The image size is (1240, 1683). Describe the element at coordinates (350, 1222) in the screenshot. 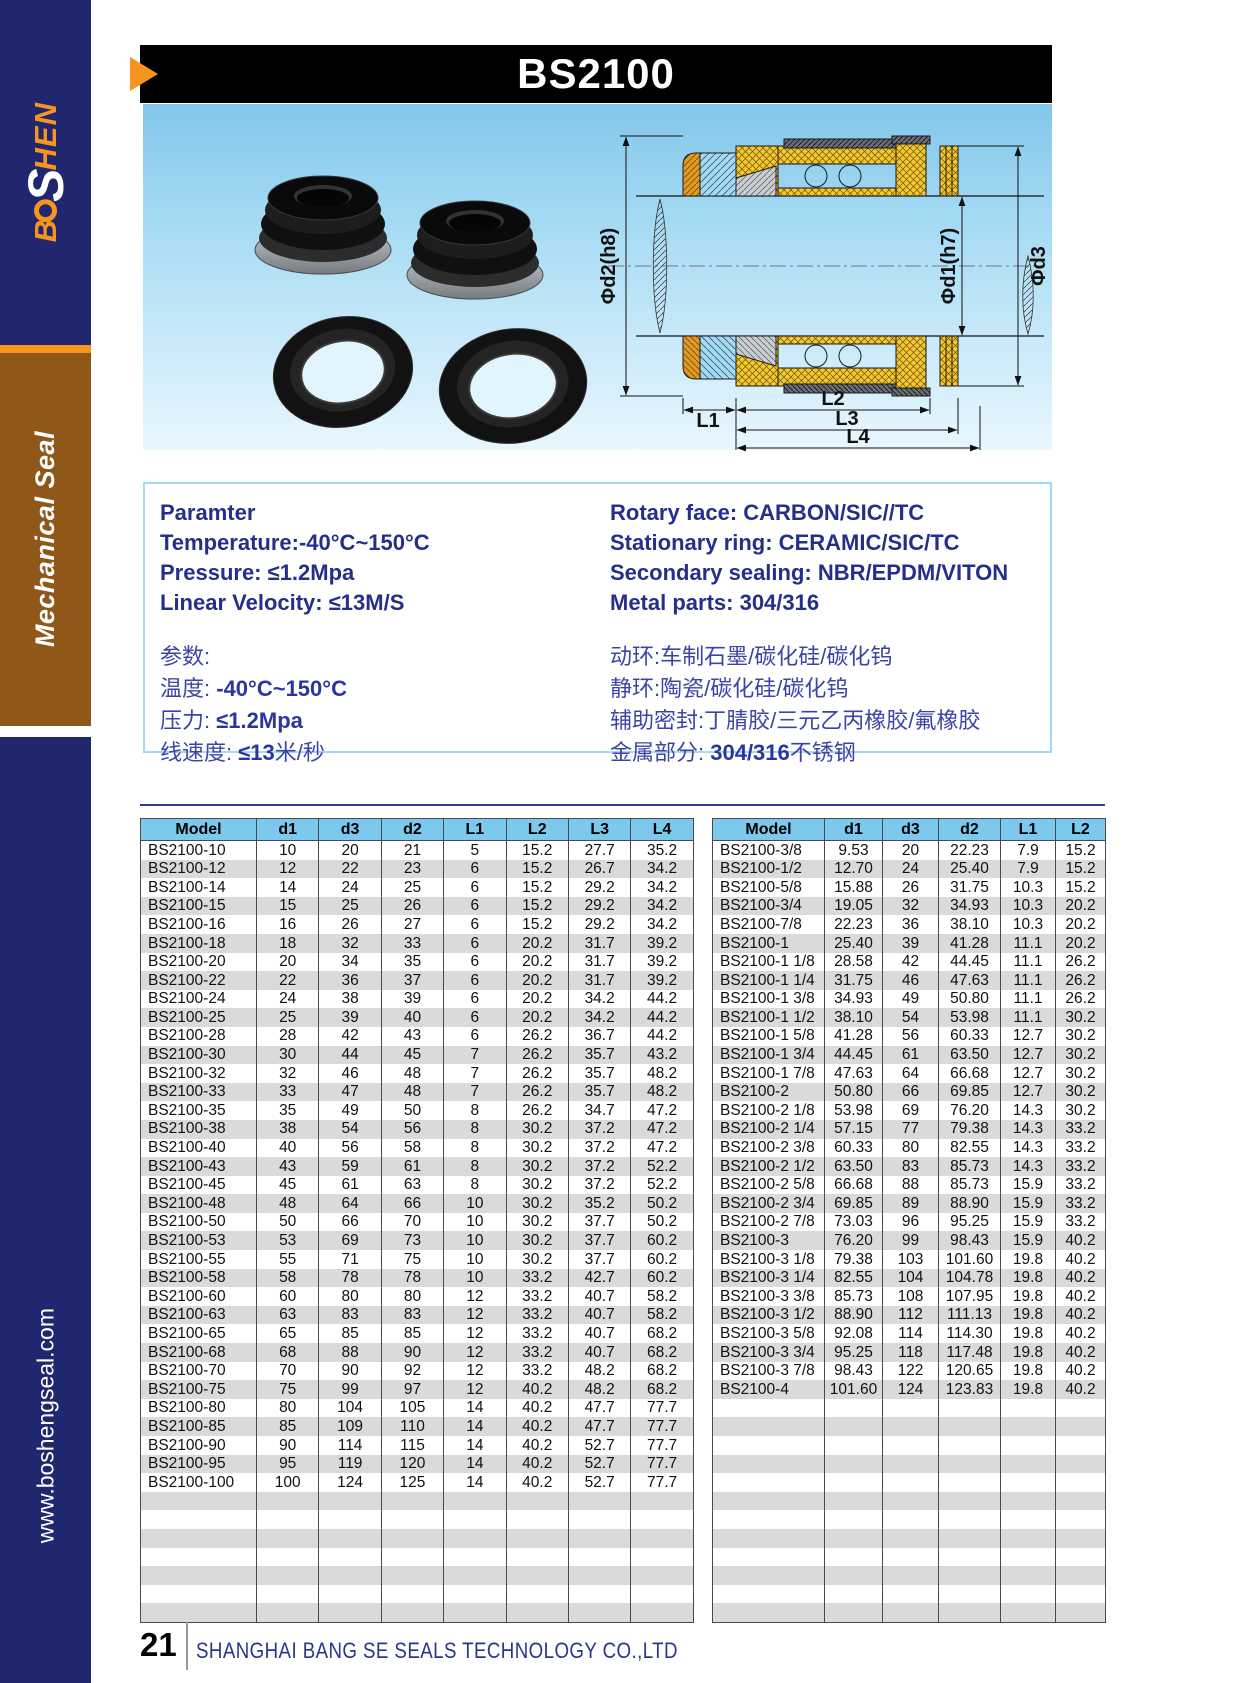

I see `value-cell: 66` at that location.